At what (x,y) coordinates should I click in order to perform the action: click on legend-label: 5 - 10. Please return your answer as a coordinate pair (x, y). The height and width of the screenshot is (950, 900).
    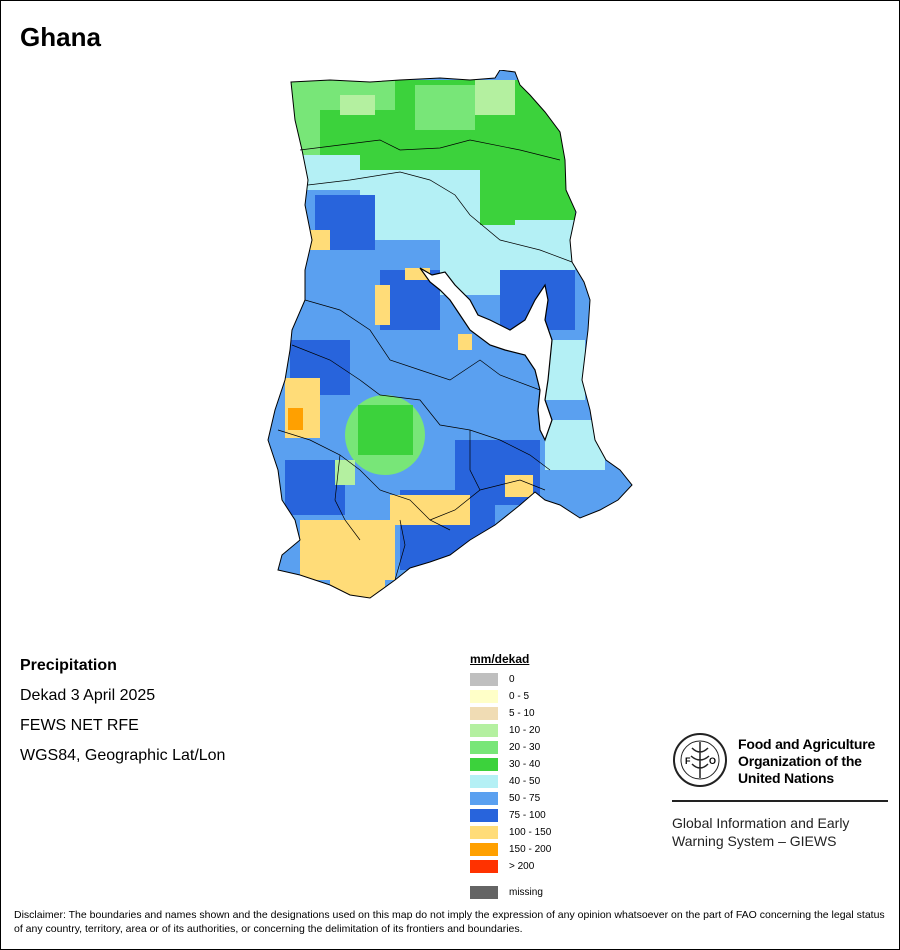
    Looking at the image, I should click on (522, 713).